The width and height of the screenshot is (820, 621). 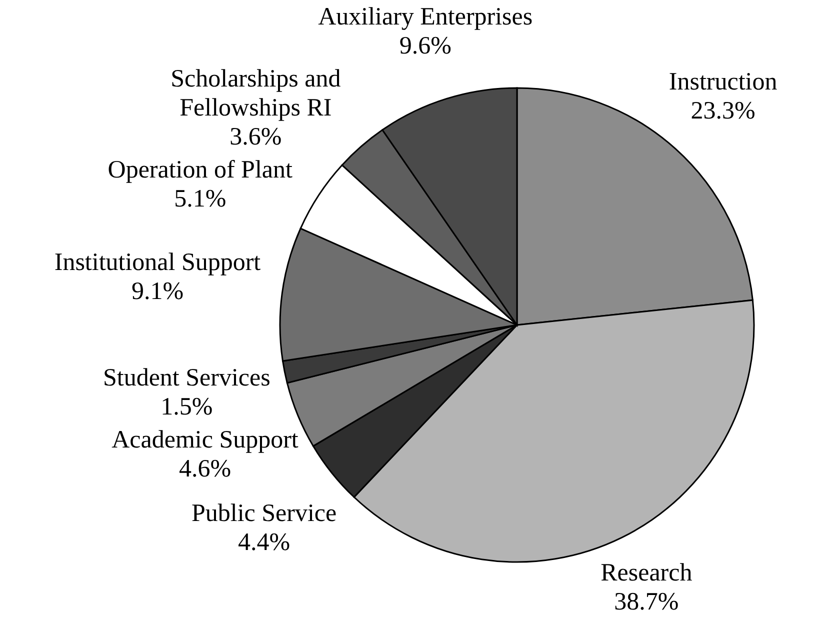 What do you see at coordinates (425, 17) in the screenshot?
I see `slice-label: Auxiliary Enterprises` at bounding box center [425, 17].